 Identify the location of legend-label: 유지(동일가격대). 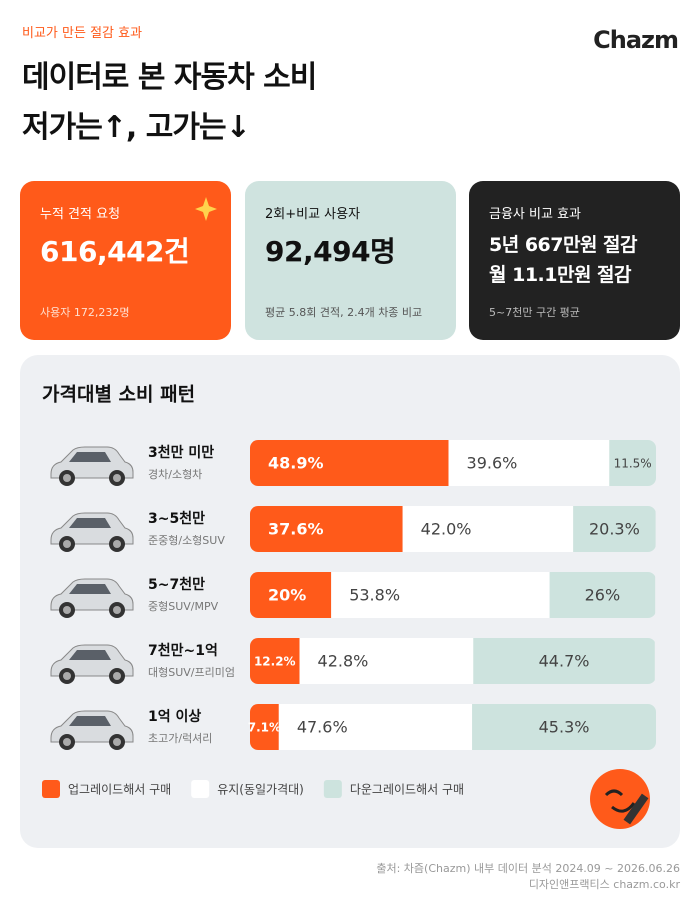
(260, 790).